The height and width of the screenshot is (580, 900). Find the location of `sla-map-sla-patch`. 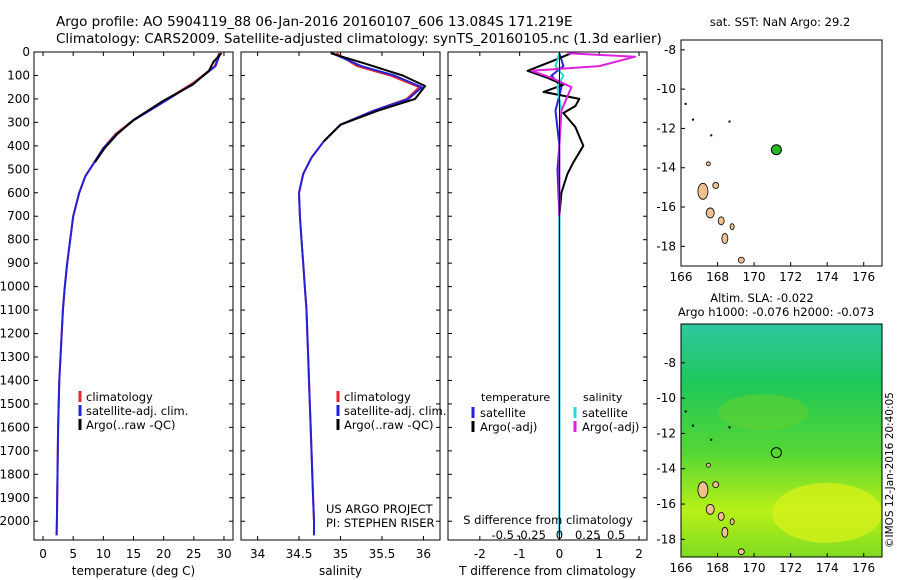

sla-map-sla-patch is located at coordinates (763, 412).